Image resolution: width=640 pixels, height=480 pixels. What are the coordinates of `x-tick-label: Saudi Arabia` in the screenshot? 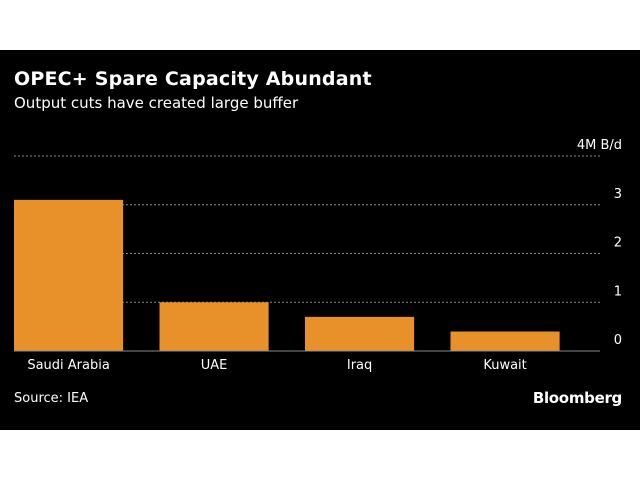 It's located at (68, 365).